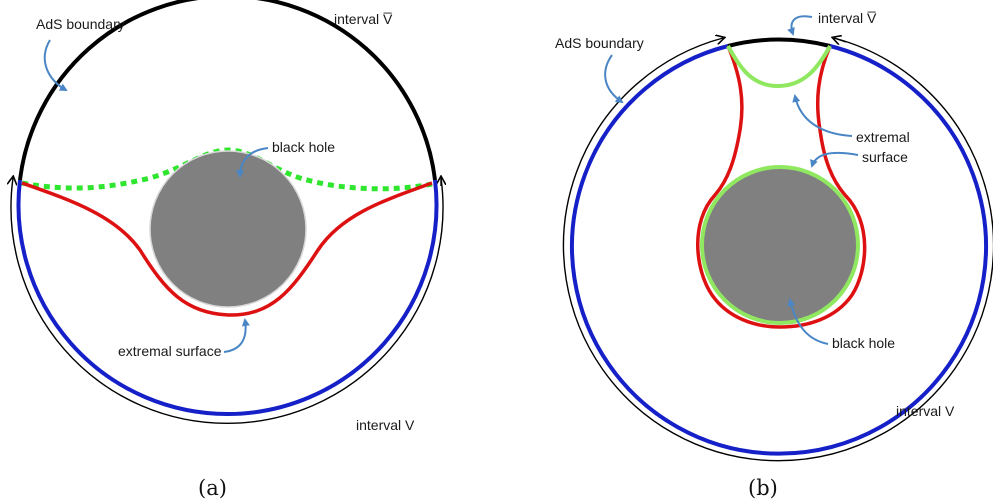  Describe the element at coordinates (863, 343) in the screenshot. I see `label-black-hole-b: black hole` at that location.